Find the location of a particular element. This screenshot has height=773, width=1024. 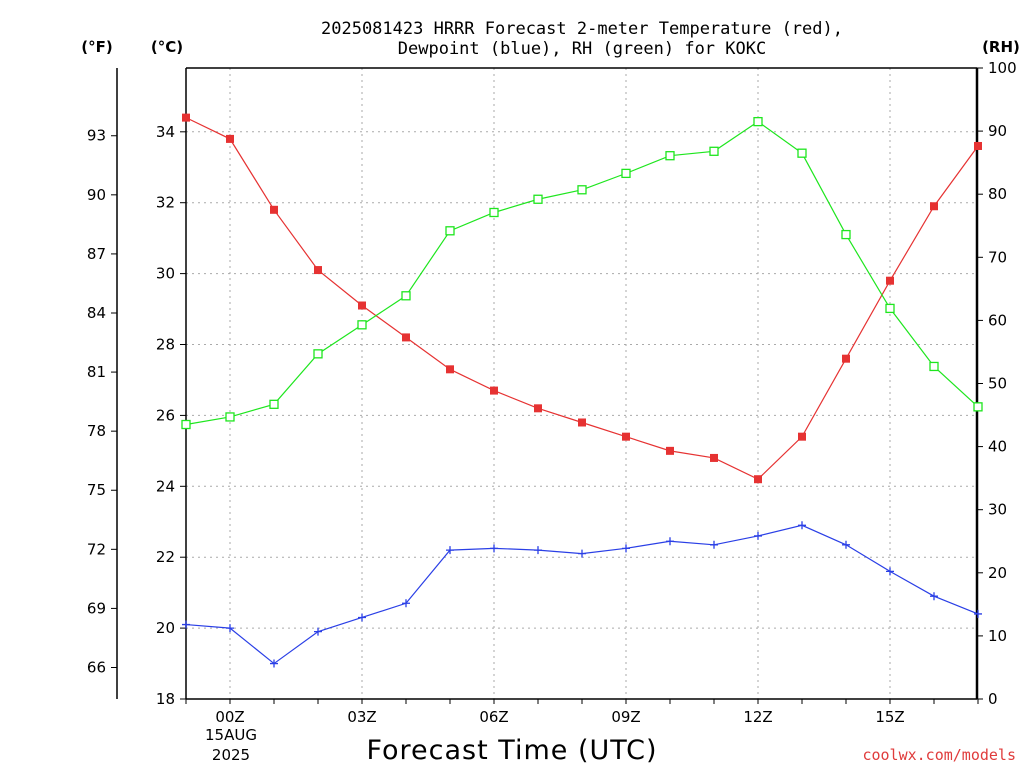

x-date-line-1: 15AUG is located at coordinates (231, 735).